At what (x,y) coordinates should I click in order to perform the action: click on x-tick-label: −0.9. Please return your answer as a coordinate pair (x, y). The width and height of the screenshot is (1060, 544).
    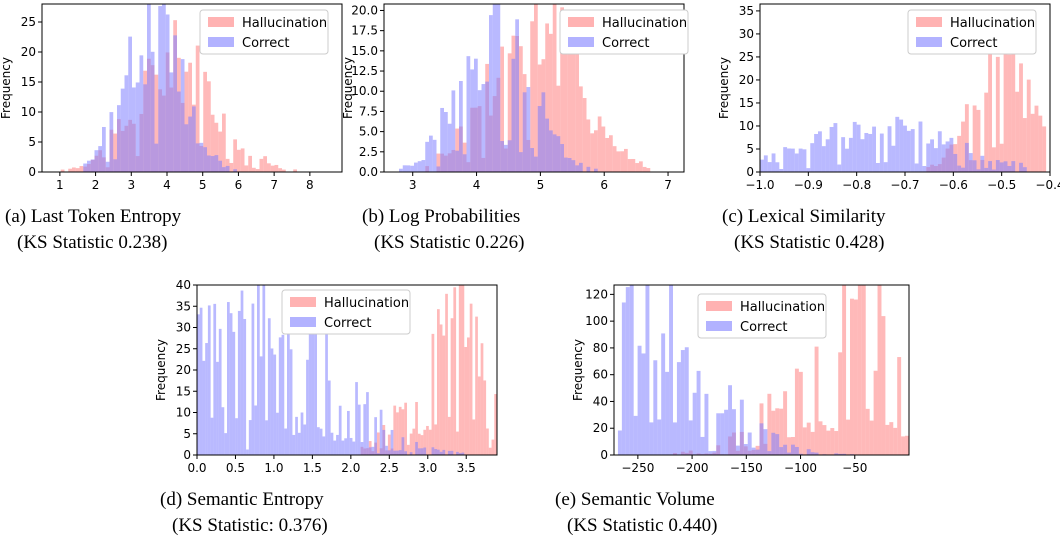
    Looking at the image, I should click on (808, 185).